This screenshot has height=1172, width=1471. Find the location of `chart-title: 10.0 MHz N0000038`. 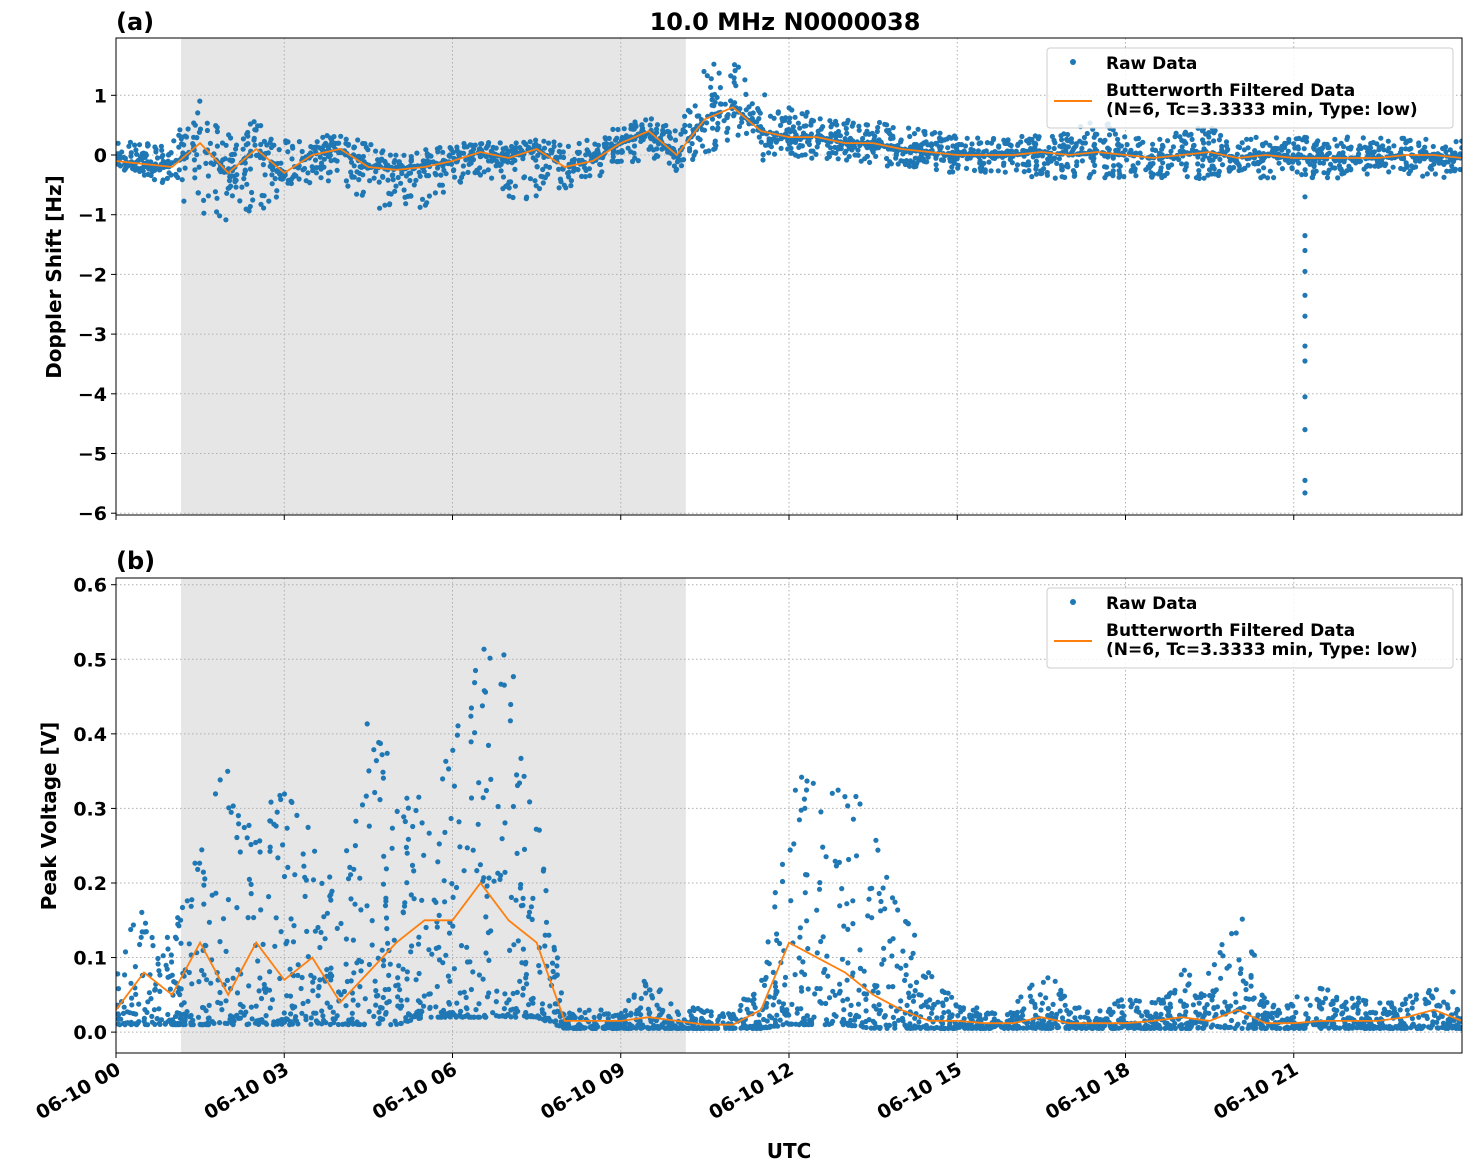

chart-title: 10.0 MHz N0000038 is located at coordinates (785, 22).